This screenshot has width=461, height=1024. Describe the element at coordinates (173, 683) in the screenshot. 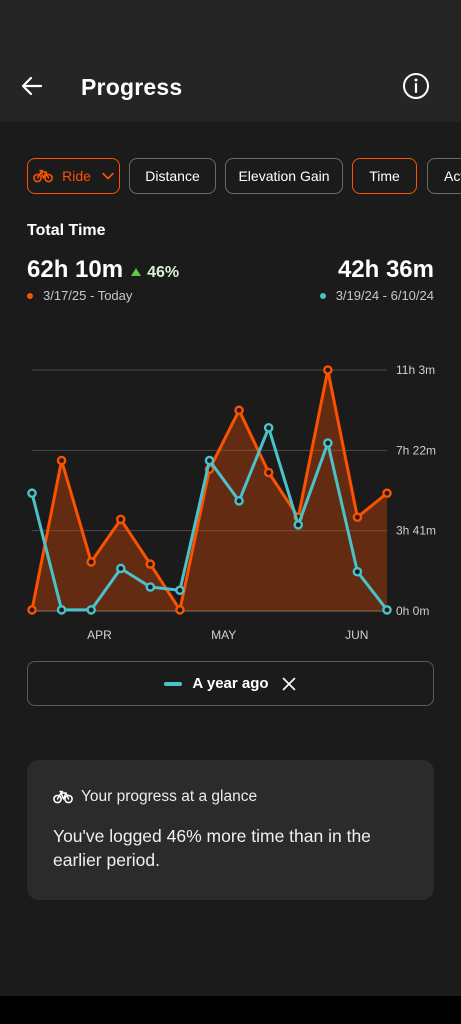

I see `legend-line` at that location.